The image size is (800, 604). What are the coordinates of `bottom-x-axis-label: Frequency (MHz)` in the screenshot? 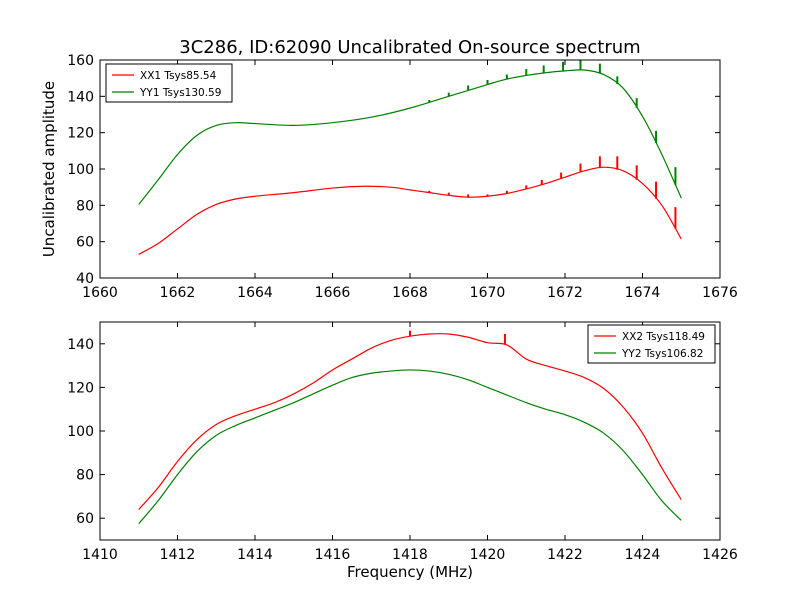 It's located at (410, 572).